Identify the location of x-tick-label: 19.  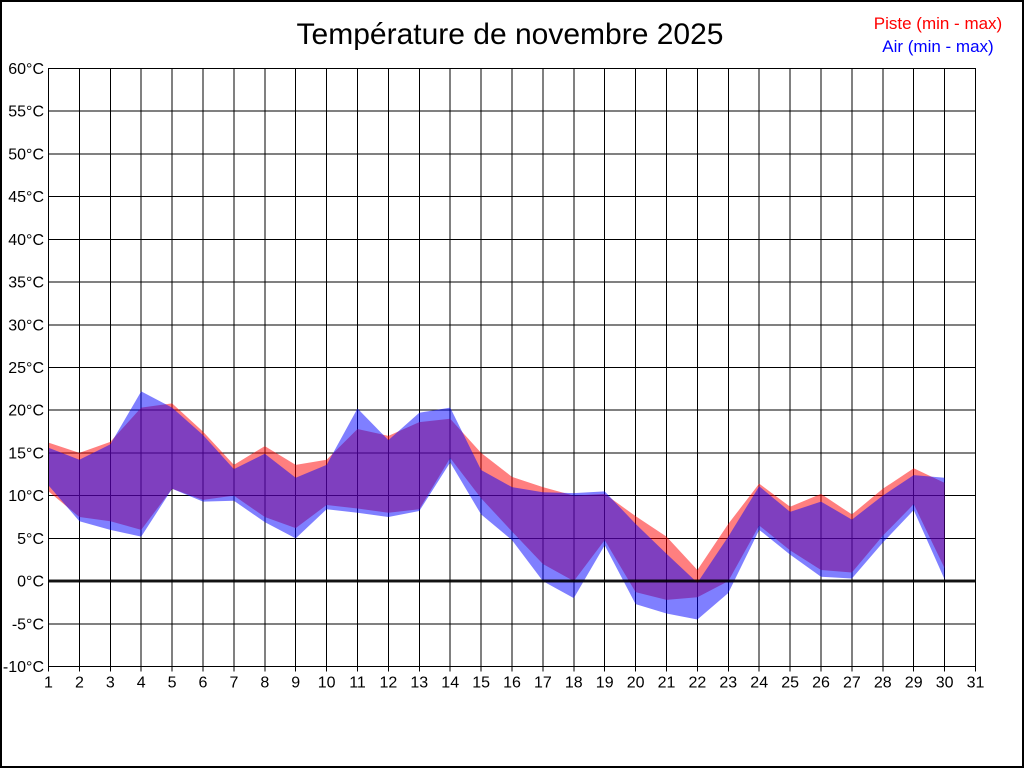
(605, 683).